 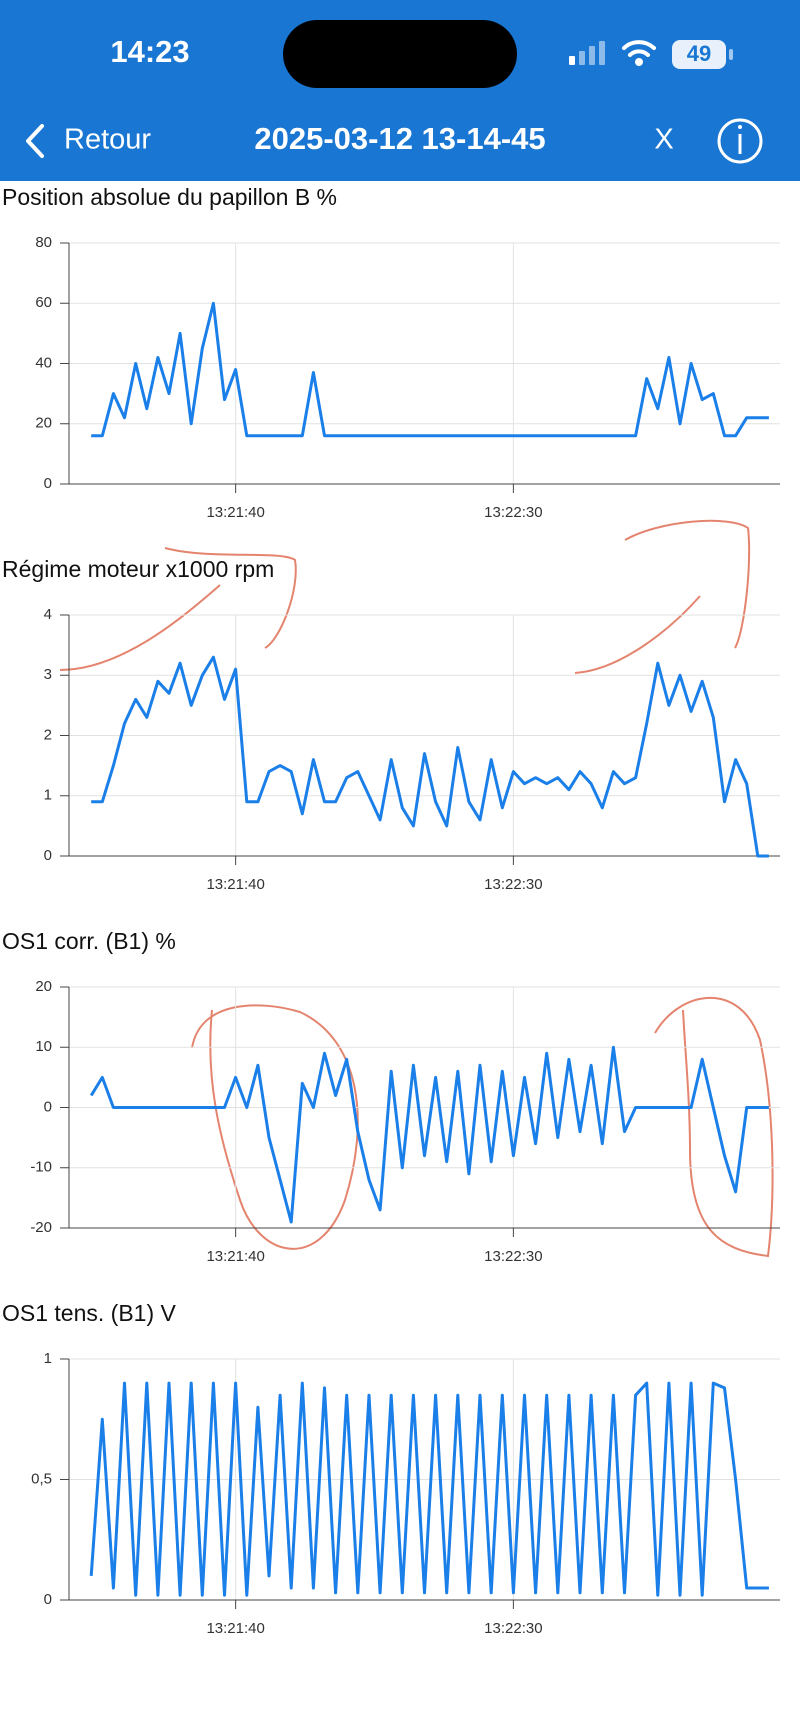 I want to click on y-tick-label: 80, so click(x=43, y=242).